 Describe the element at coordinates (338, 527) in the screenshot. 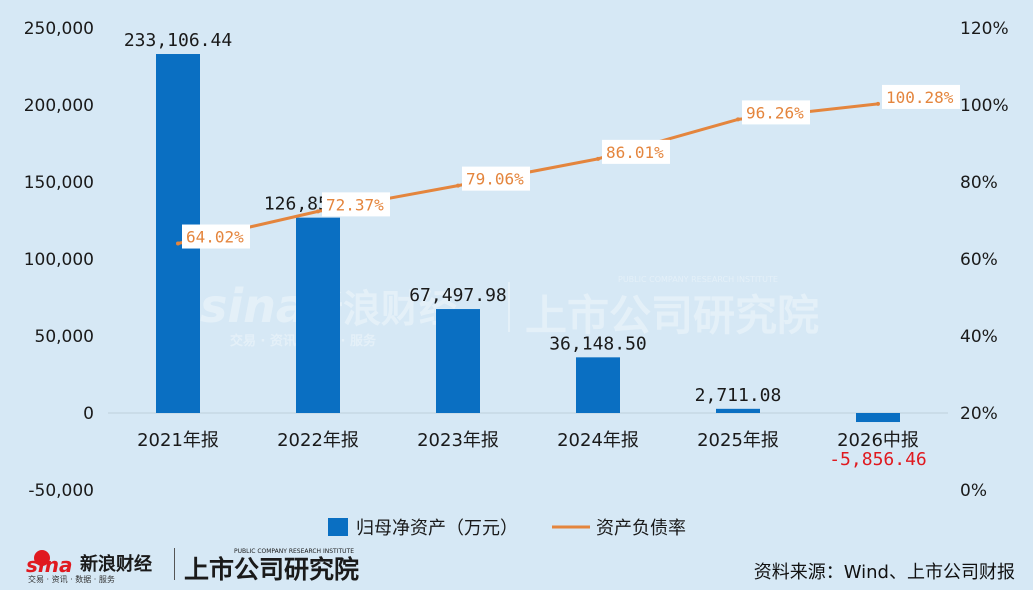

I see `legend-bar-swatch` at that location.